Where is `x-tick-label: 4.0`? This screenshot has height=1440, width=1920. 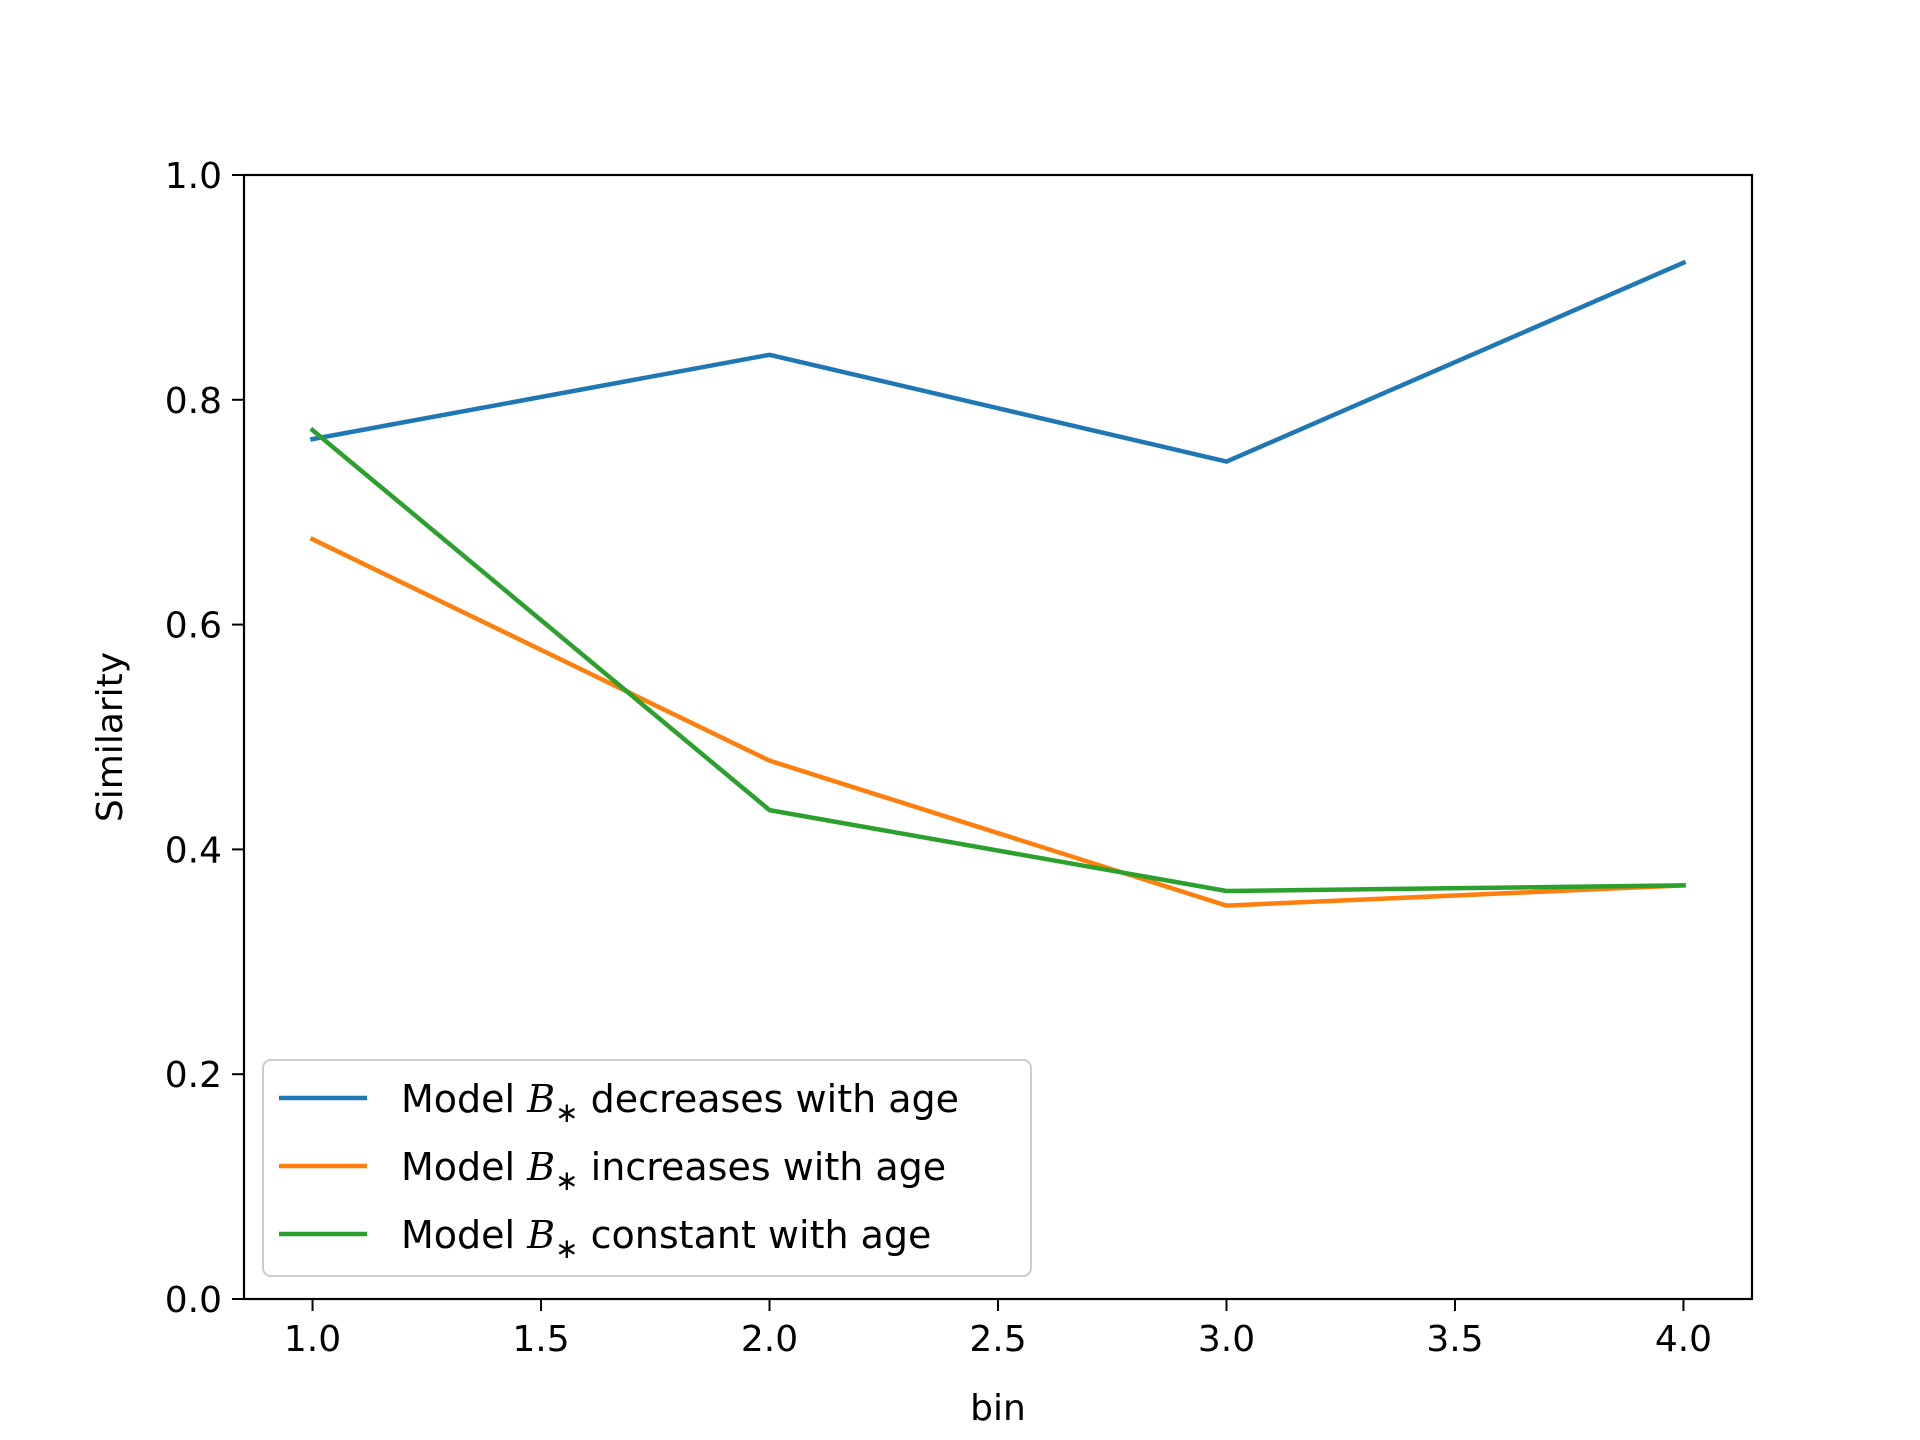
x-tick-label: 4.0 is located at coordinates (1683, 1339).